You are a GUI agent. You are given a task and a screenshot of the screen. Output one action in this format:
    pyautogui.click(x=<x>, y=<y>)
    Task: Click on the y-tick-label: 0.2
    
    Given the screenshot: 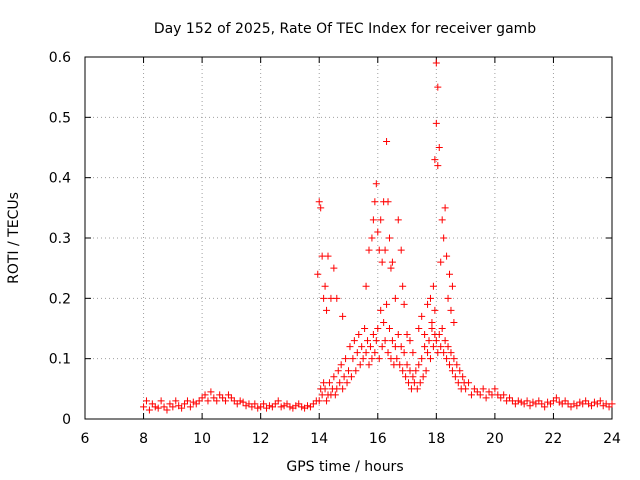 What is the action you would take?
    pyautogui.click(x=60, y=299)
    